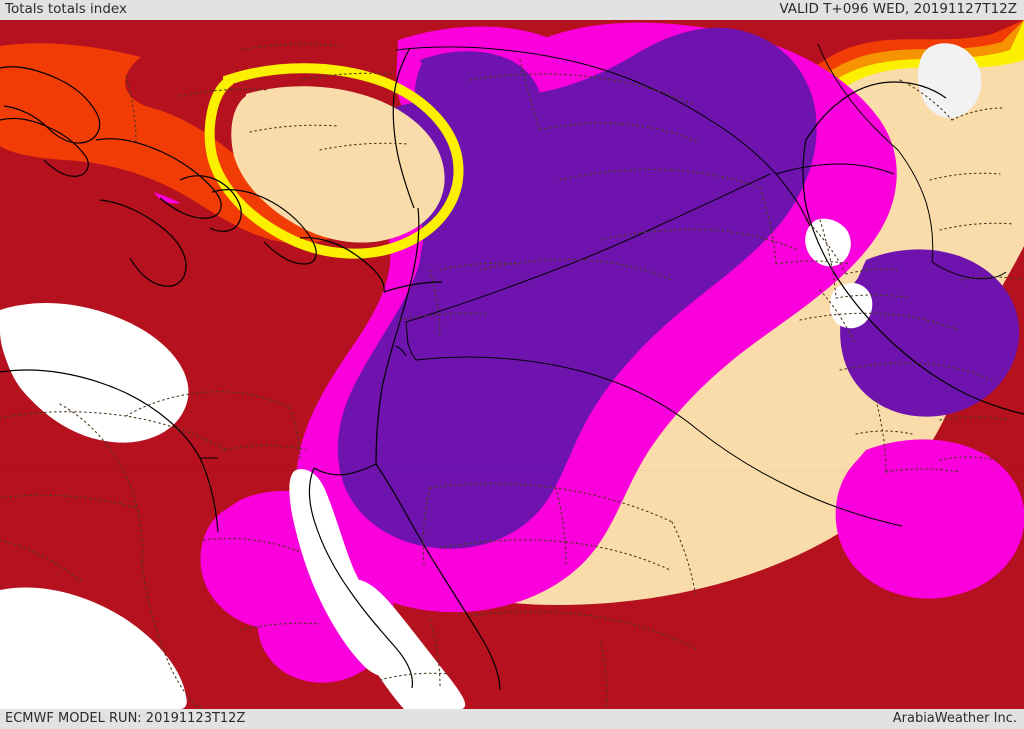 The height and width of the screenshot is (729, 1024). Describe the element at coordinates (66, 9) in the screenshot. I see `page-title: Totals totals index` at that location.